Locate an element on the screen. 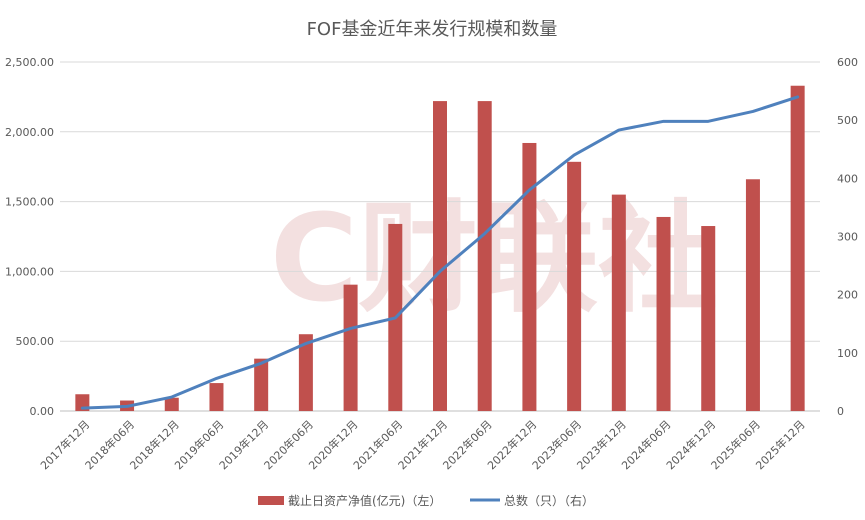  left-y-tick-label: 1,500.00 is located at coordinates (29, 202).